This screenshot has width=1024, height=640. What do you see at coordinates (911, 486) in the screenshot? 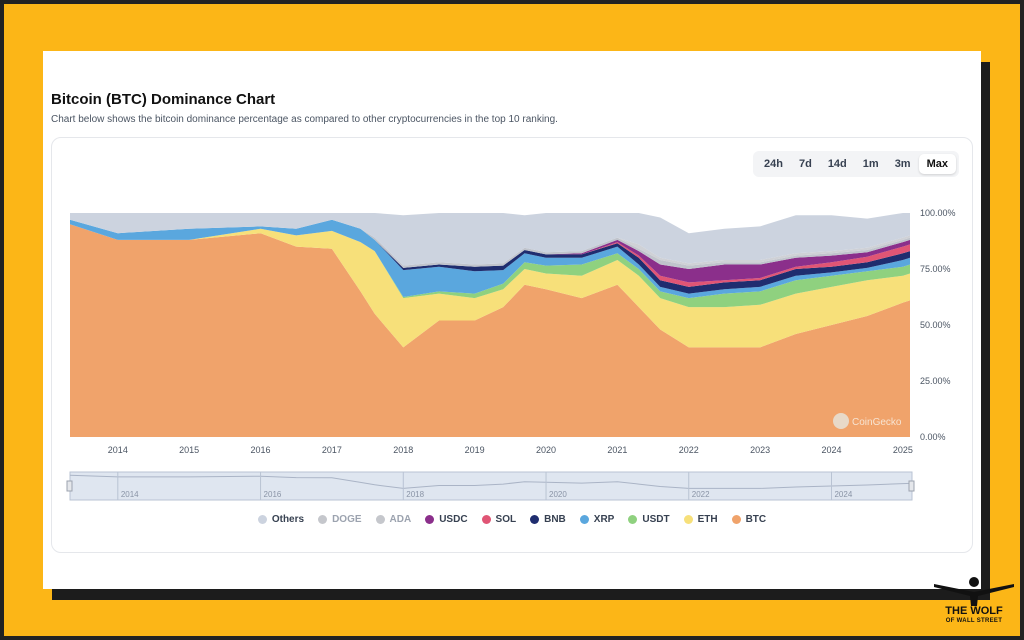
I see `navigator-right-handle` at bounding box center [911, 486].